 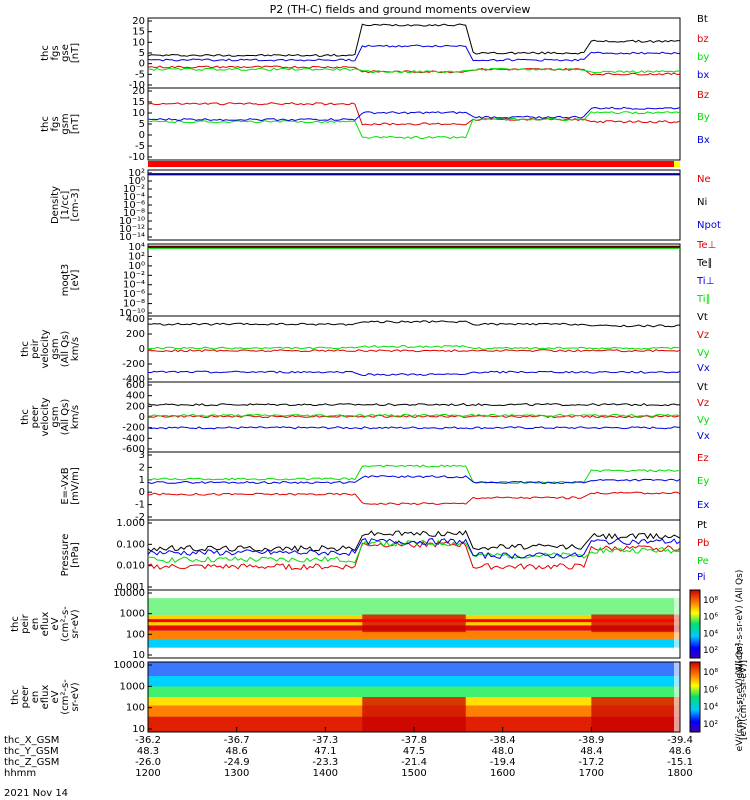 I want to click on y-axis-label-line: (cm²-s-, so click(x=65, y=697).